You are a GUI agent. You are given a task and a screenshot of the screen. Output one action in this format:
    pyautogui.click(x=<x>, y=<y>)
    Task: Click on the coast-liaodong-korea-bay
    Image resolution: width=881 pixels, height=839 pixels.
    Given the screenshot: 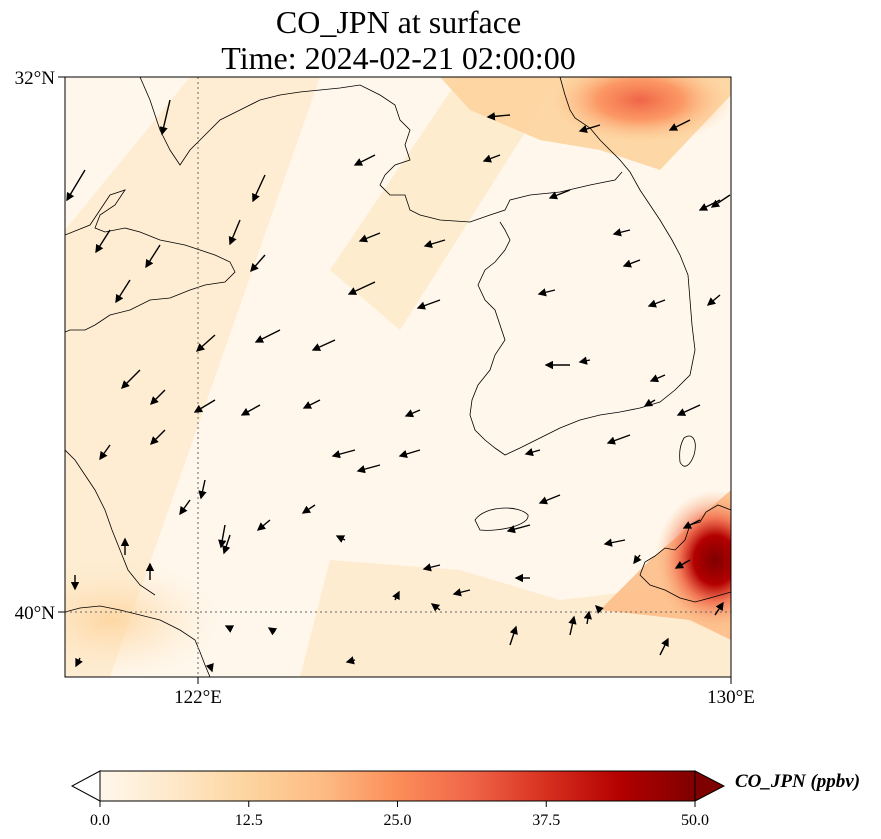 What is the action you would take?
    pyautogui.click(x=381, y=150)
    